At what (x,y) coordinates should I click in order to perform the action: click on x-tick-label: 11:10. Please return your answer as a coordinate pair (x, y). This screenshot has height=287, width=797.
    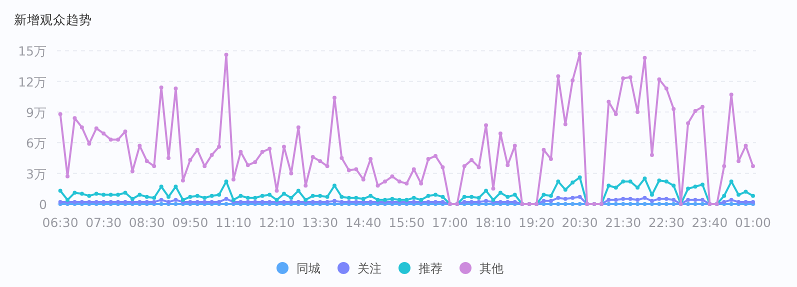
    Looking at the image, I should click on (233, 222).